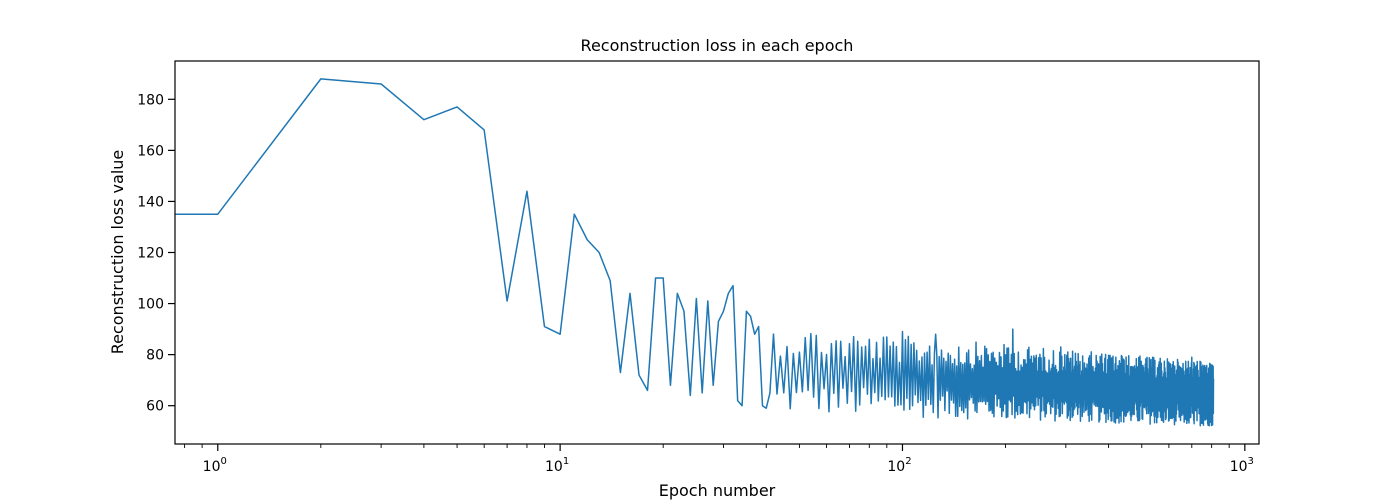 This screenshot has height=500, width=1400. I want to click on x-tick-label: 10¹, so click(557, 465).